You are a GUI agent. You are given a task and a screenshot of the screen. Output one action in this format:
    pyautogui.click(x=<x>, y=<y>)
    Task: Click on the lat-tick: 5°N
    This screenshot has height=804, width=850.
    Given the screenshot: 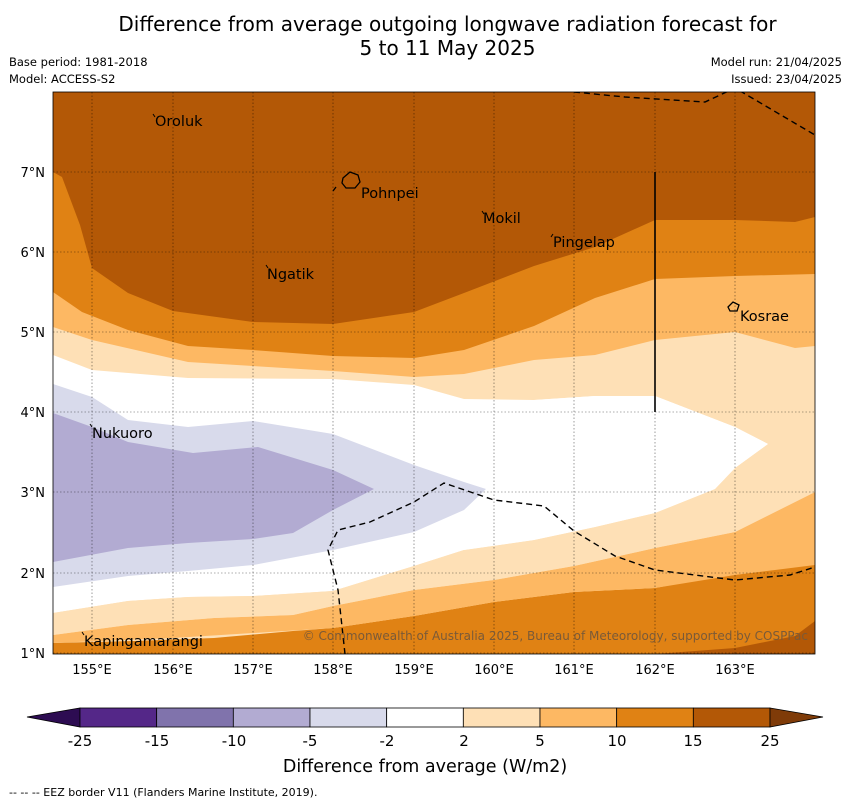 What is the action you would take?
    pyautogui.click(x=33, y=333)
    